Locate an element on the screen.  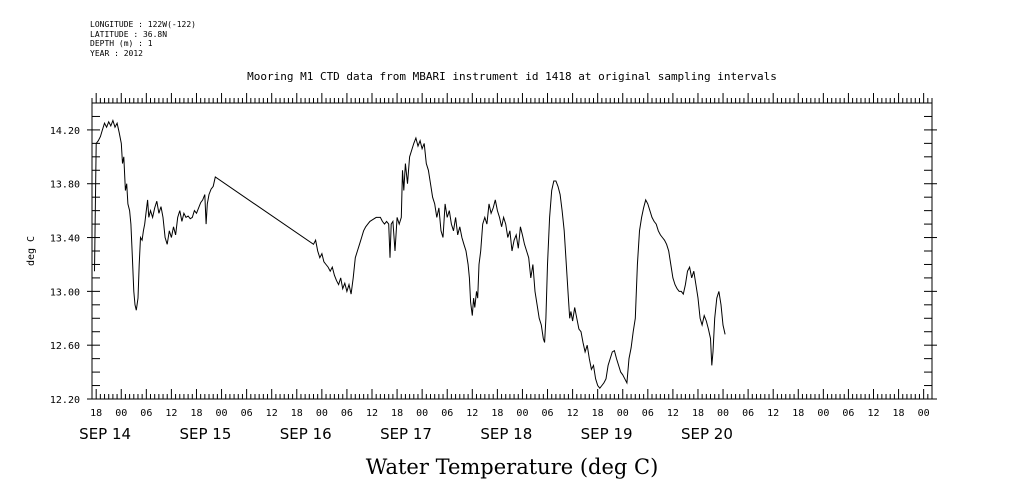
y-tick-label: 12.20 is located at coordinates (65, 400).